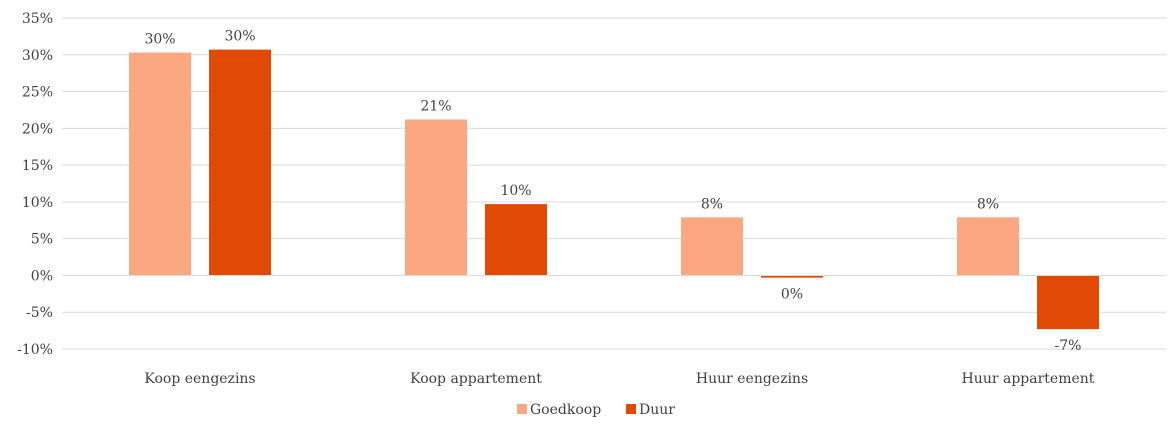  I want to click on legend-label-duur: Duur, so click(657, 410).